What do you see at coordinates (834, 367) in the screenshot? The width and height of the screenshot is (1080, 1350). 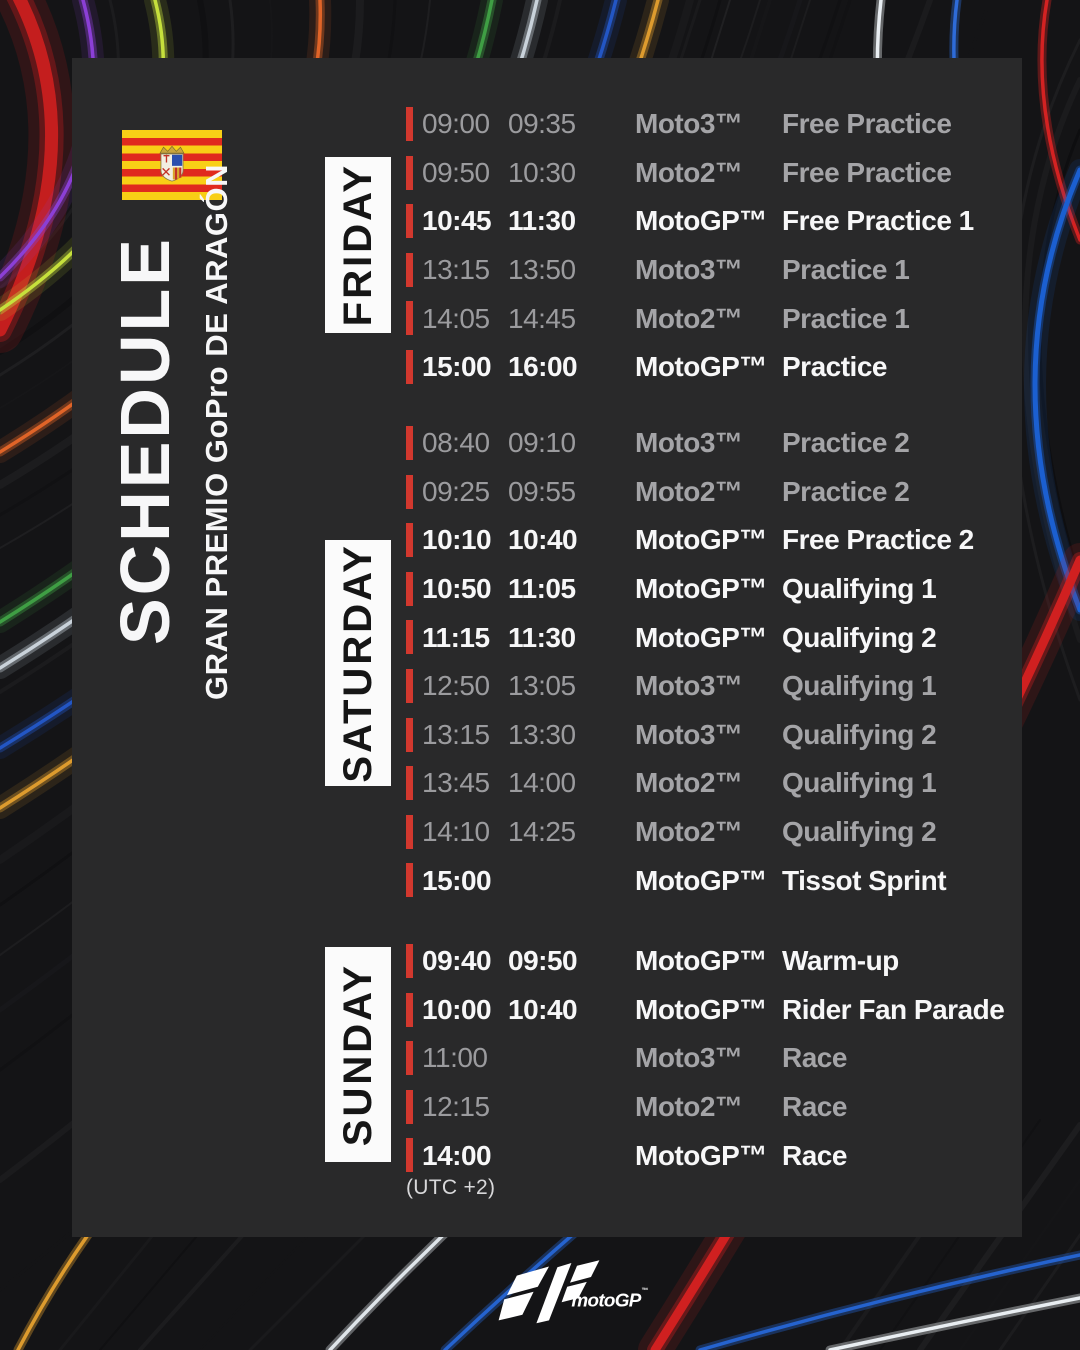 I see `session-name: Practice` at bounding box center [834, 367].